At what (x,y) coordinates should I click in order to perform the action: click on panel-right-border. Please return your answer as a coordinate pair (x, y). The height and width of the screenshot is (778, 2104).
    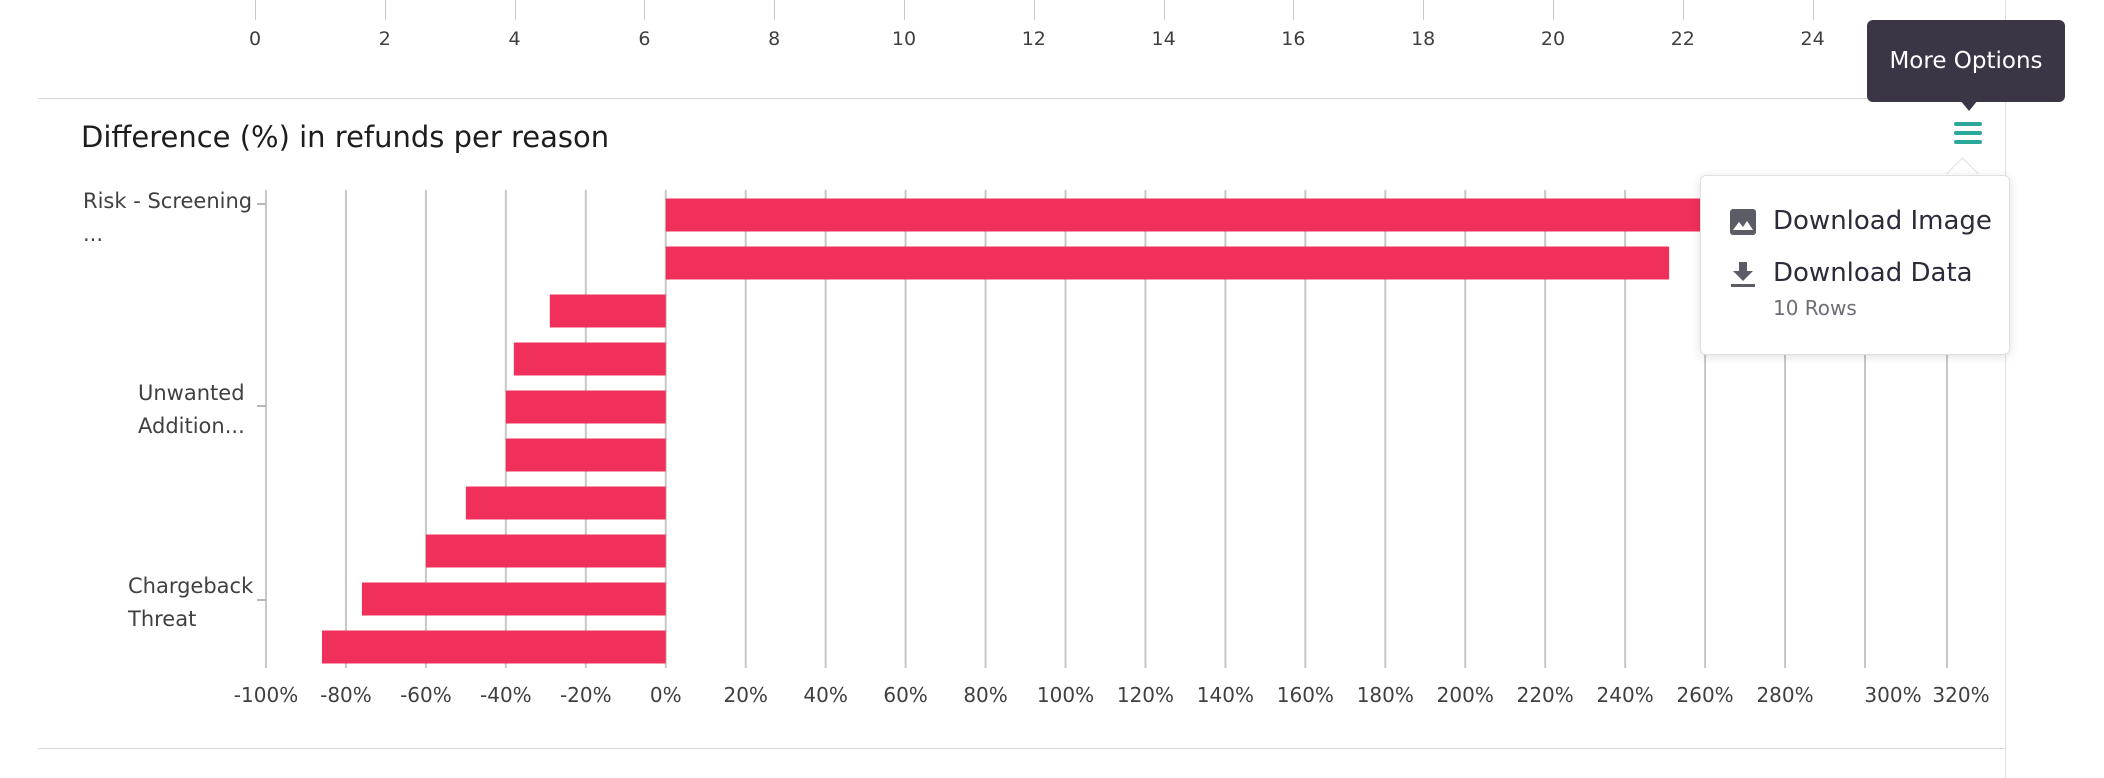
    Looking at the image, I should click on (2005, 389).